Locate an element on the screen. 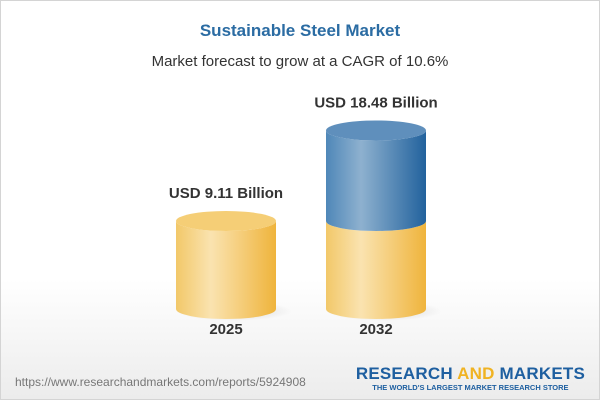 This screenshot has width=600, height=401. data-label-2032: USD 18.48 Billion is located at coordinates (375, 102).